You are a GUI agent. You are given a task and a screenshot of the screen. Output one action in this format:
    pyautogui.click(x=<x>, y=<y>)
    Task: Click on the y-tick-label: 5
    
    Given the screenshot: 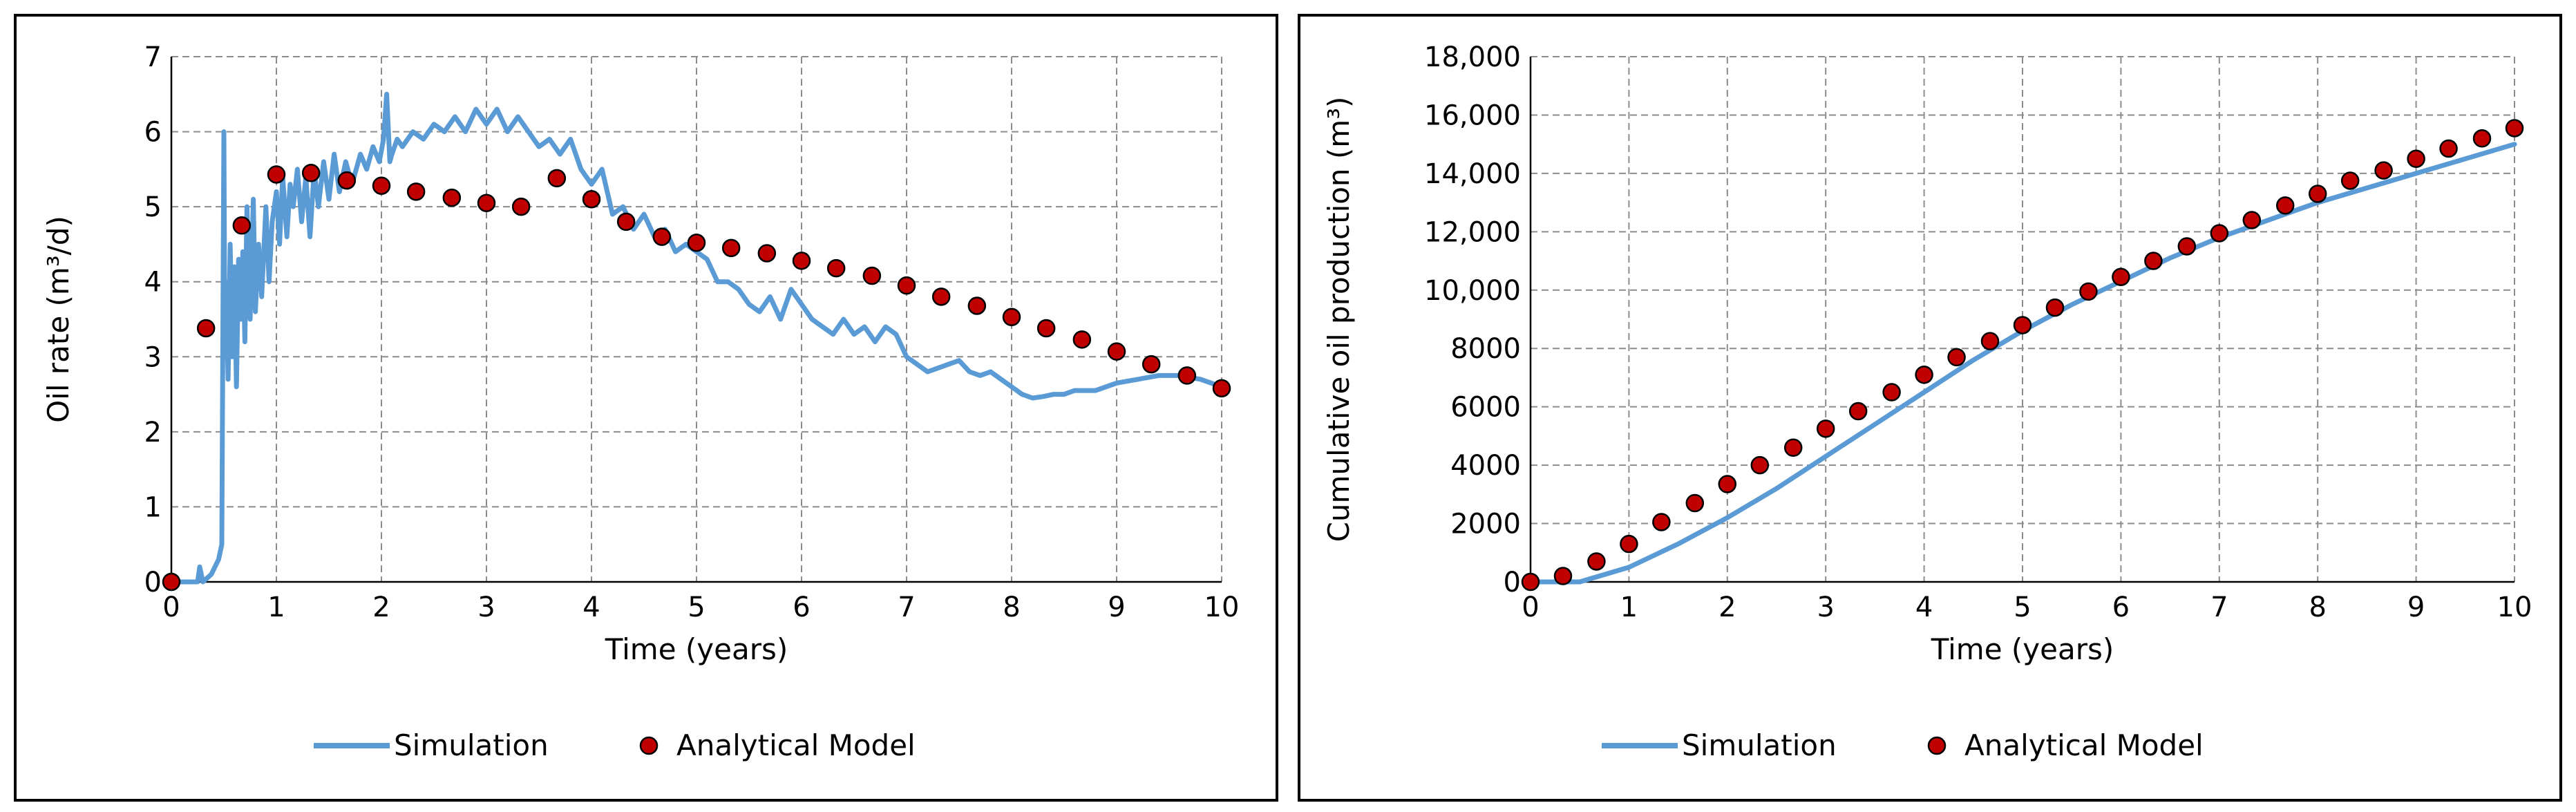 What is the action you would take?
    pyautogui.click(x=153, y=207)
    